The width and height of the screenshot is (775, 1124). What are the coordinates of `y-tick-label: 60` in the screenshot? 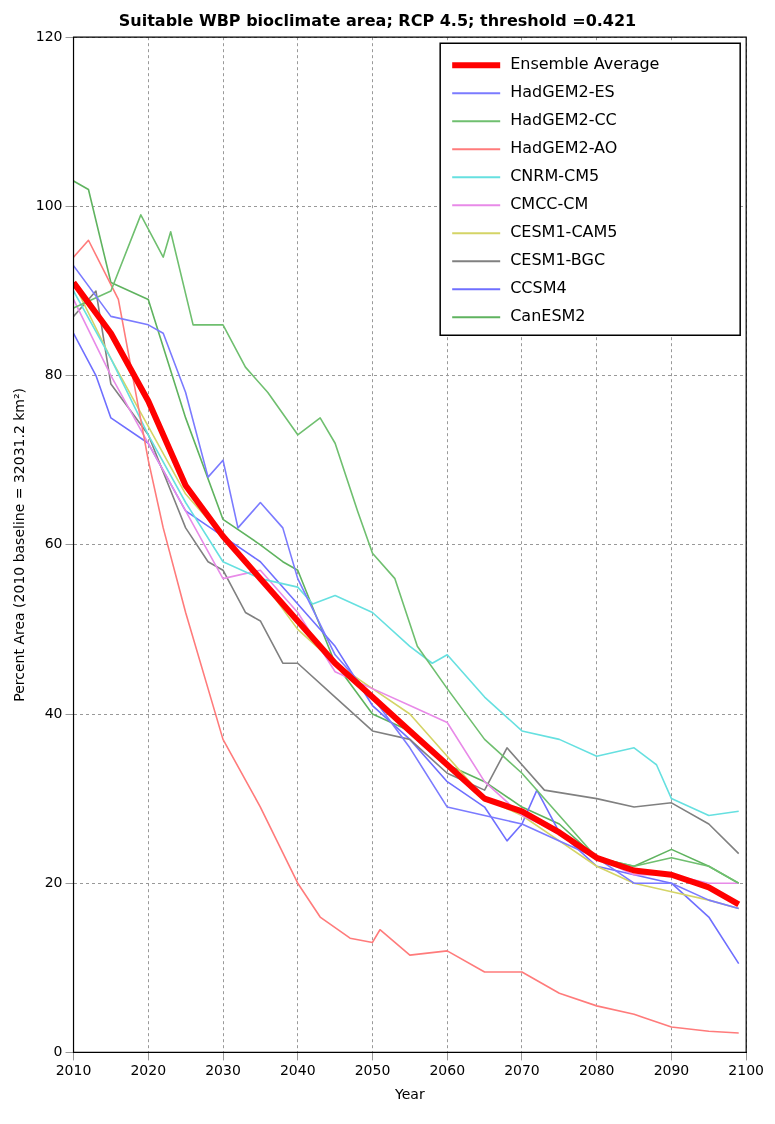 It's located at (53, 543).